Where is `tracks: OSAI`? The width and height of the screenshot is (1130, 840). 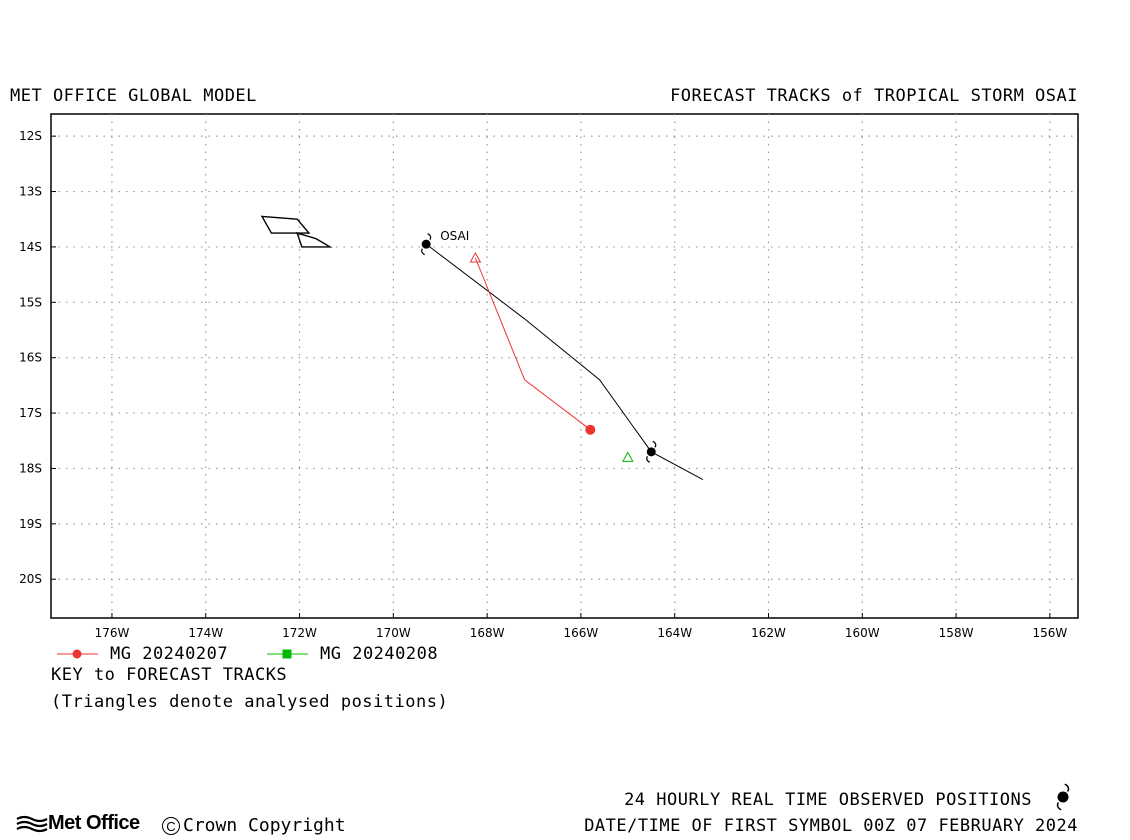
tracks: OSAI is located at coordinates (562, 354).